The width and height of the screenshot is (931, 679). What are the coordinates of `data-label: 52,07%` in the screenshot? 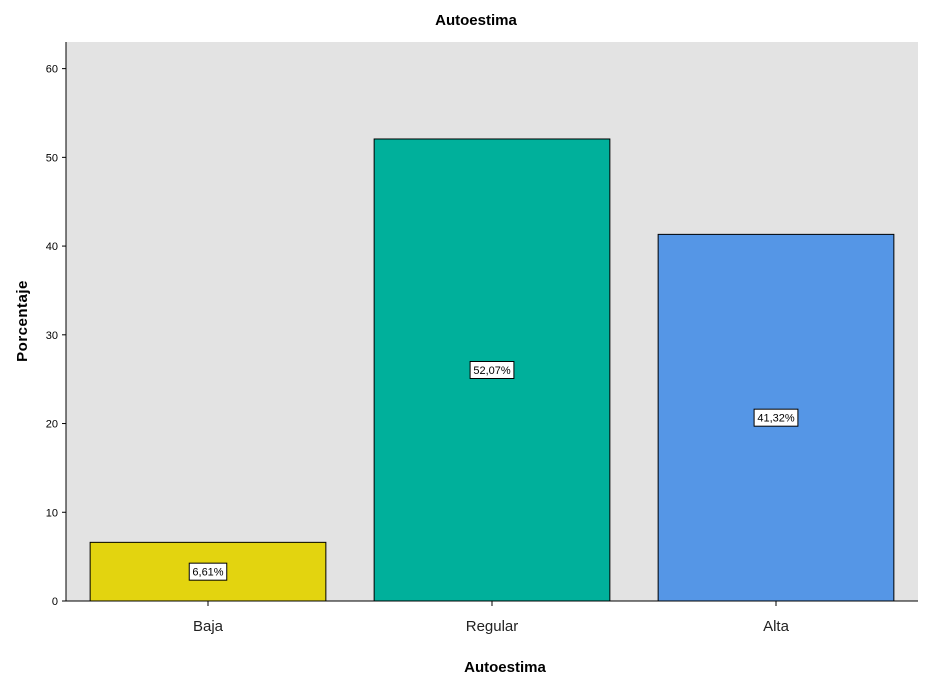 It's located at (492, 371).